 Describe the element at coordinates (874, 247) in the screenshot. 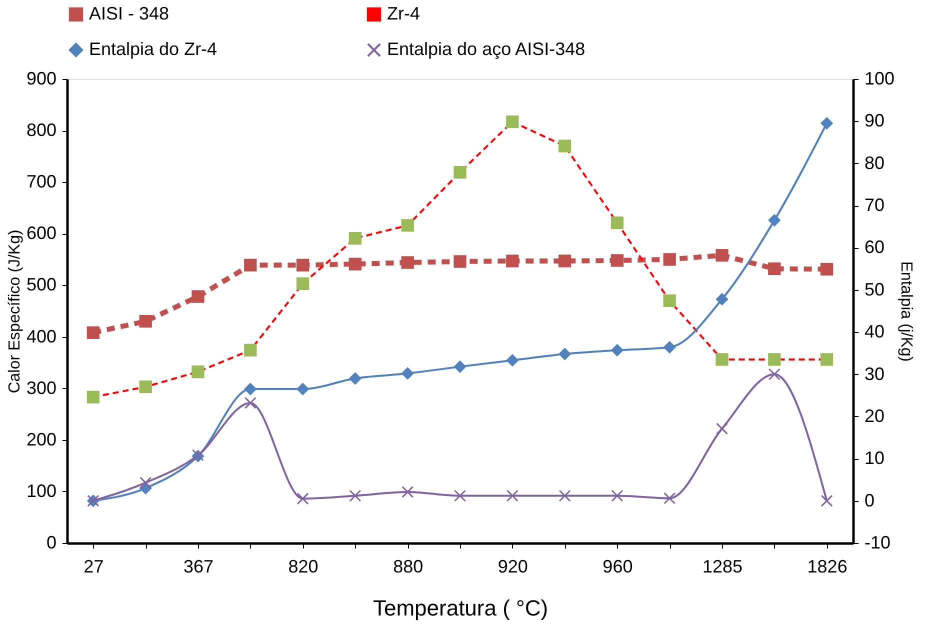

I see `y2-tick-label: 60` at that location.